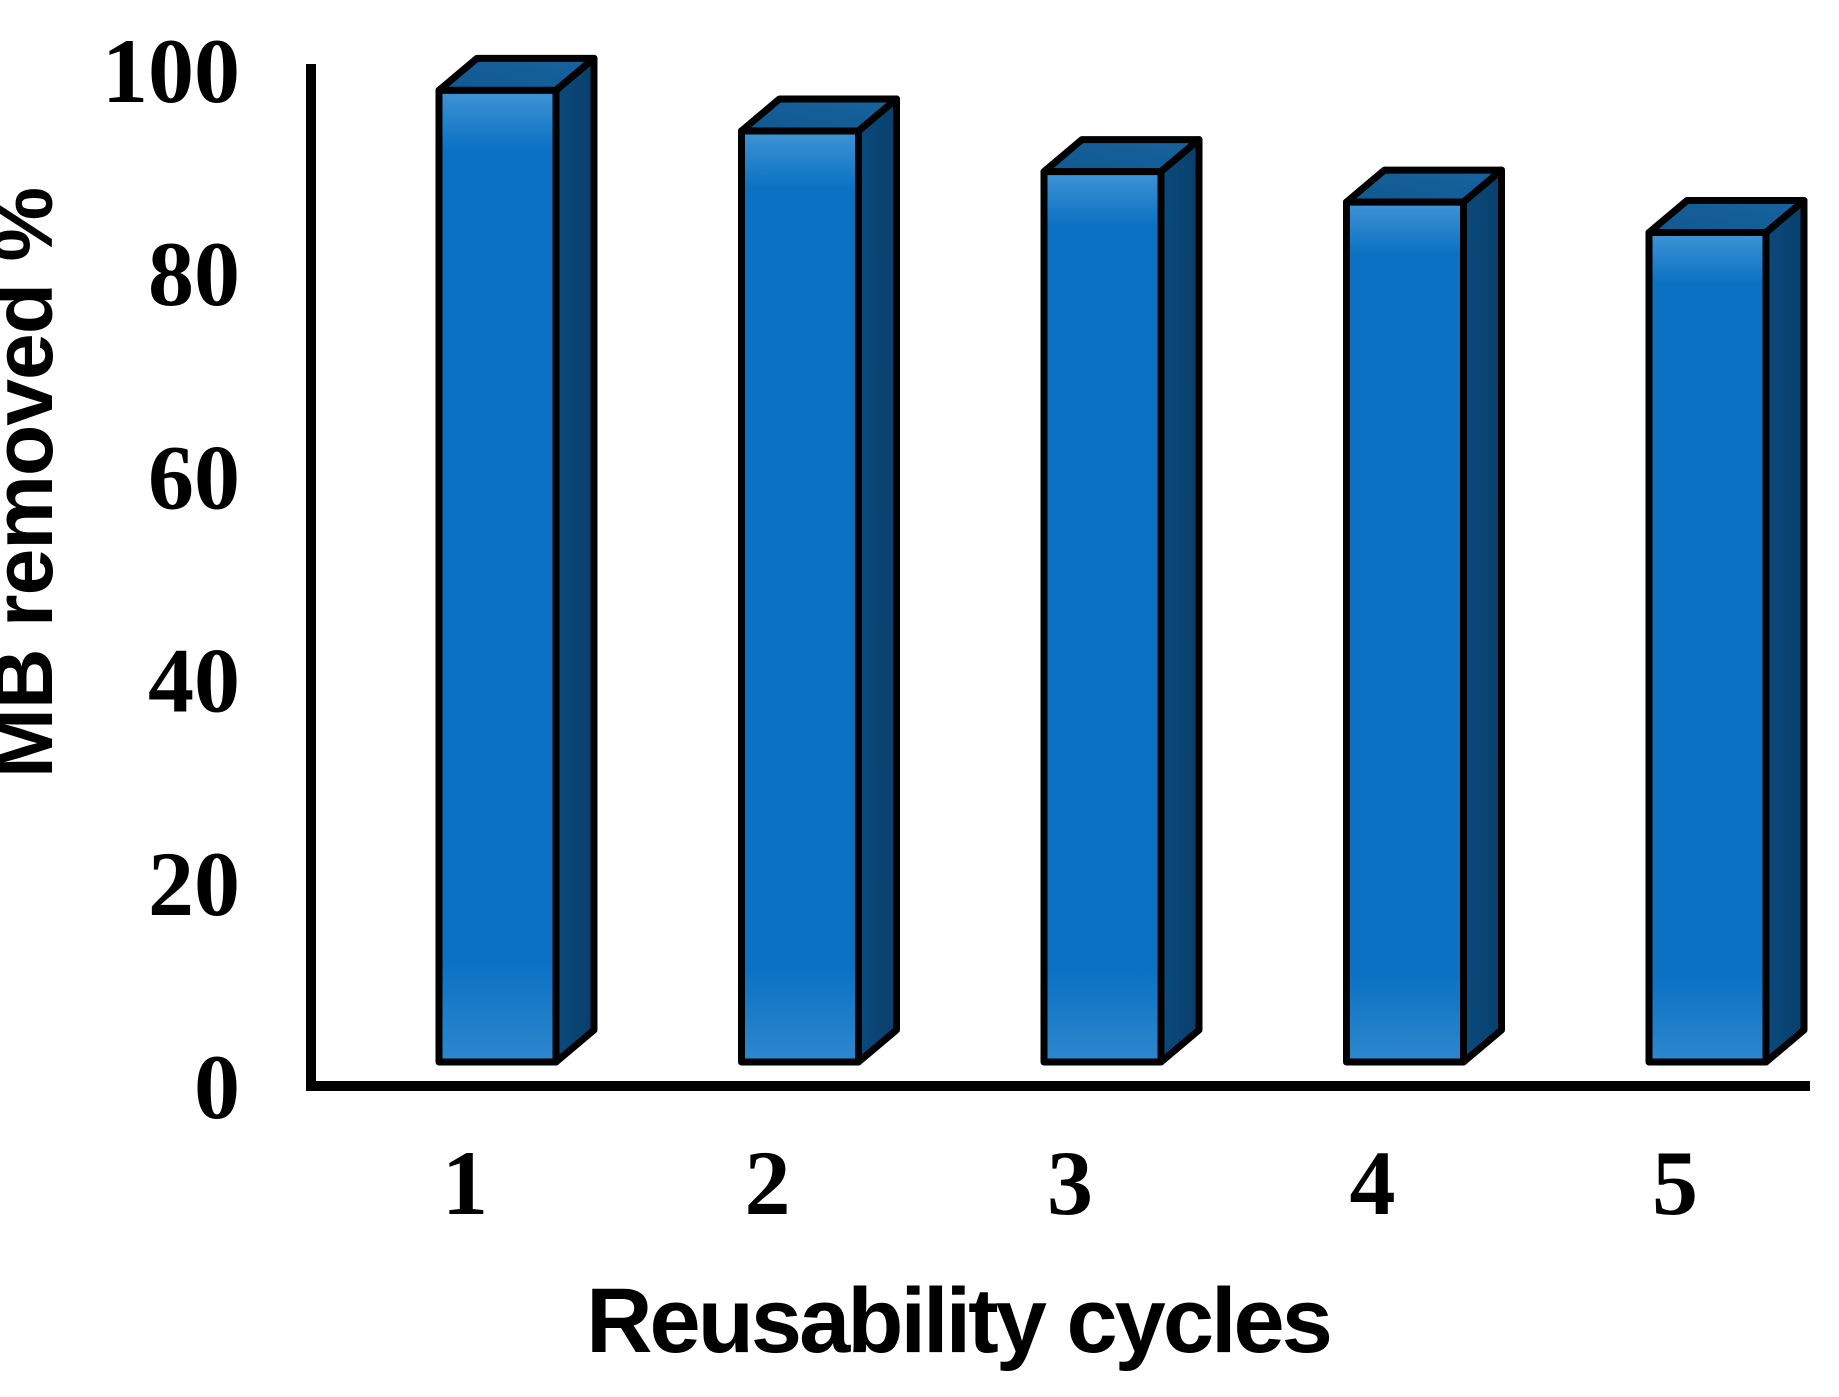  I want to click on y-tick-labels: 0 20 40 60 80 100, so click(171, 579).